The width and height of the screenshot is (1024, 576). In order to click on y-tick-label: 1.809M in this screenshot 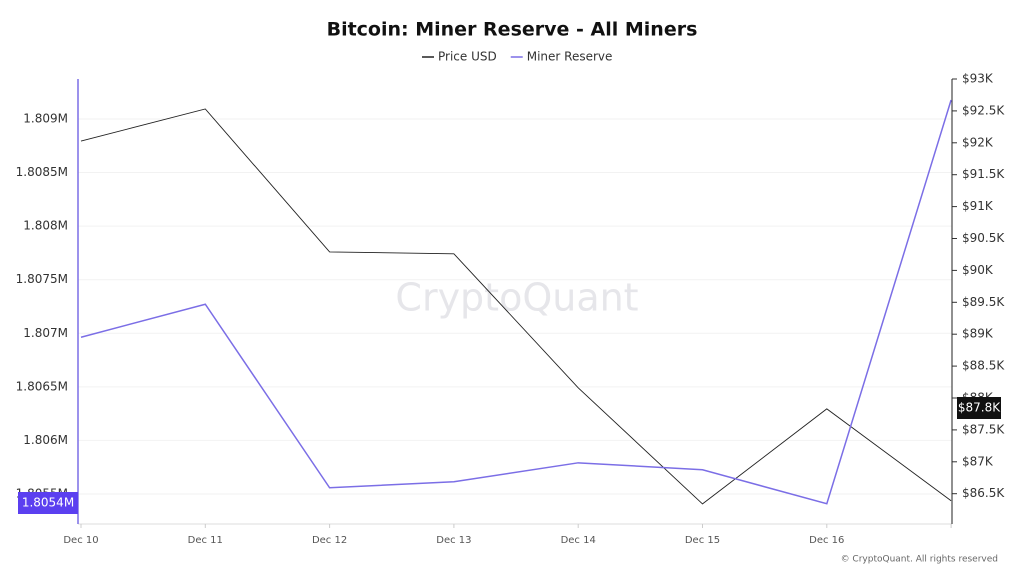, I will do `click(45, 118)`.